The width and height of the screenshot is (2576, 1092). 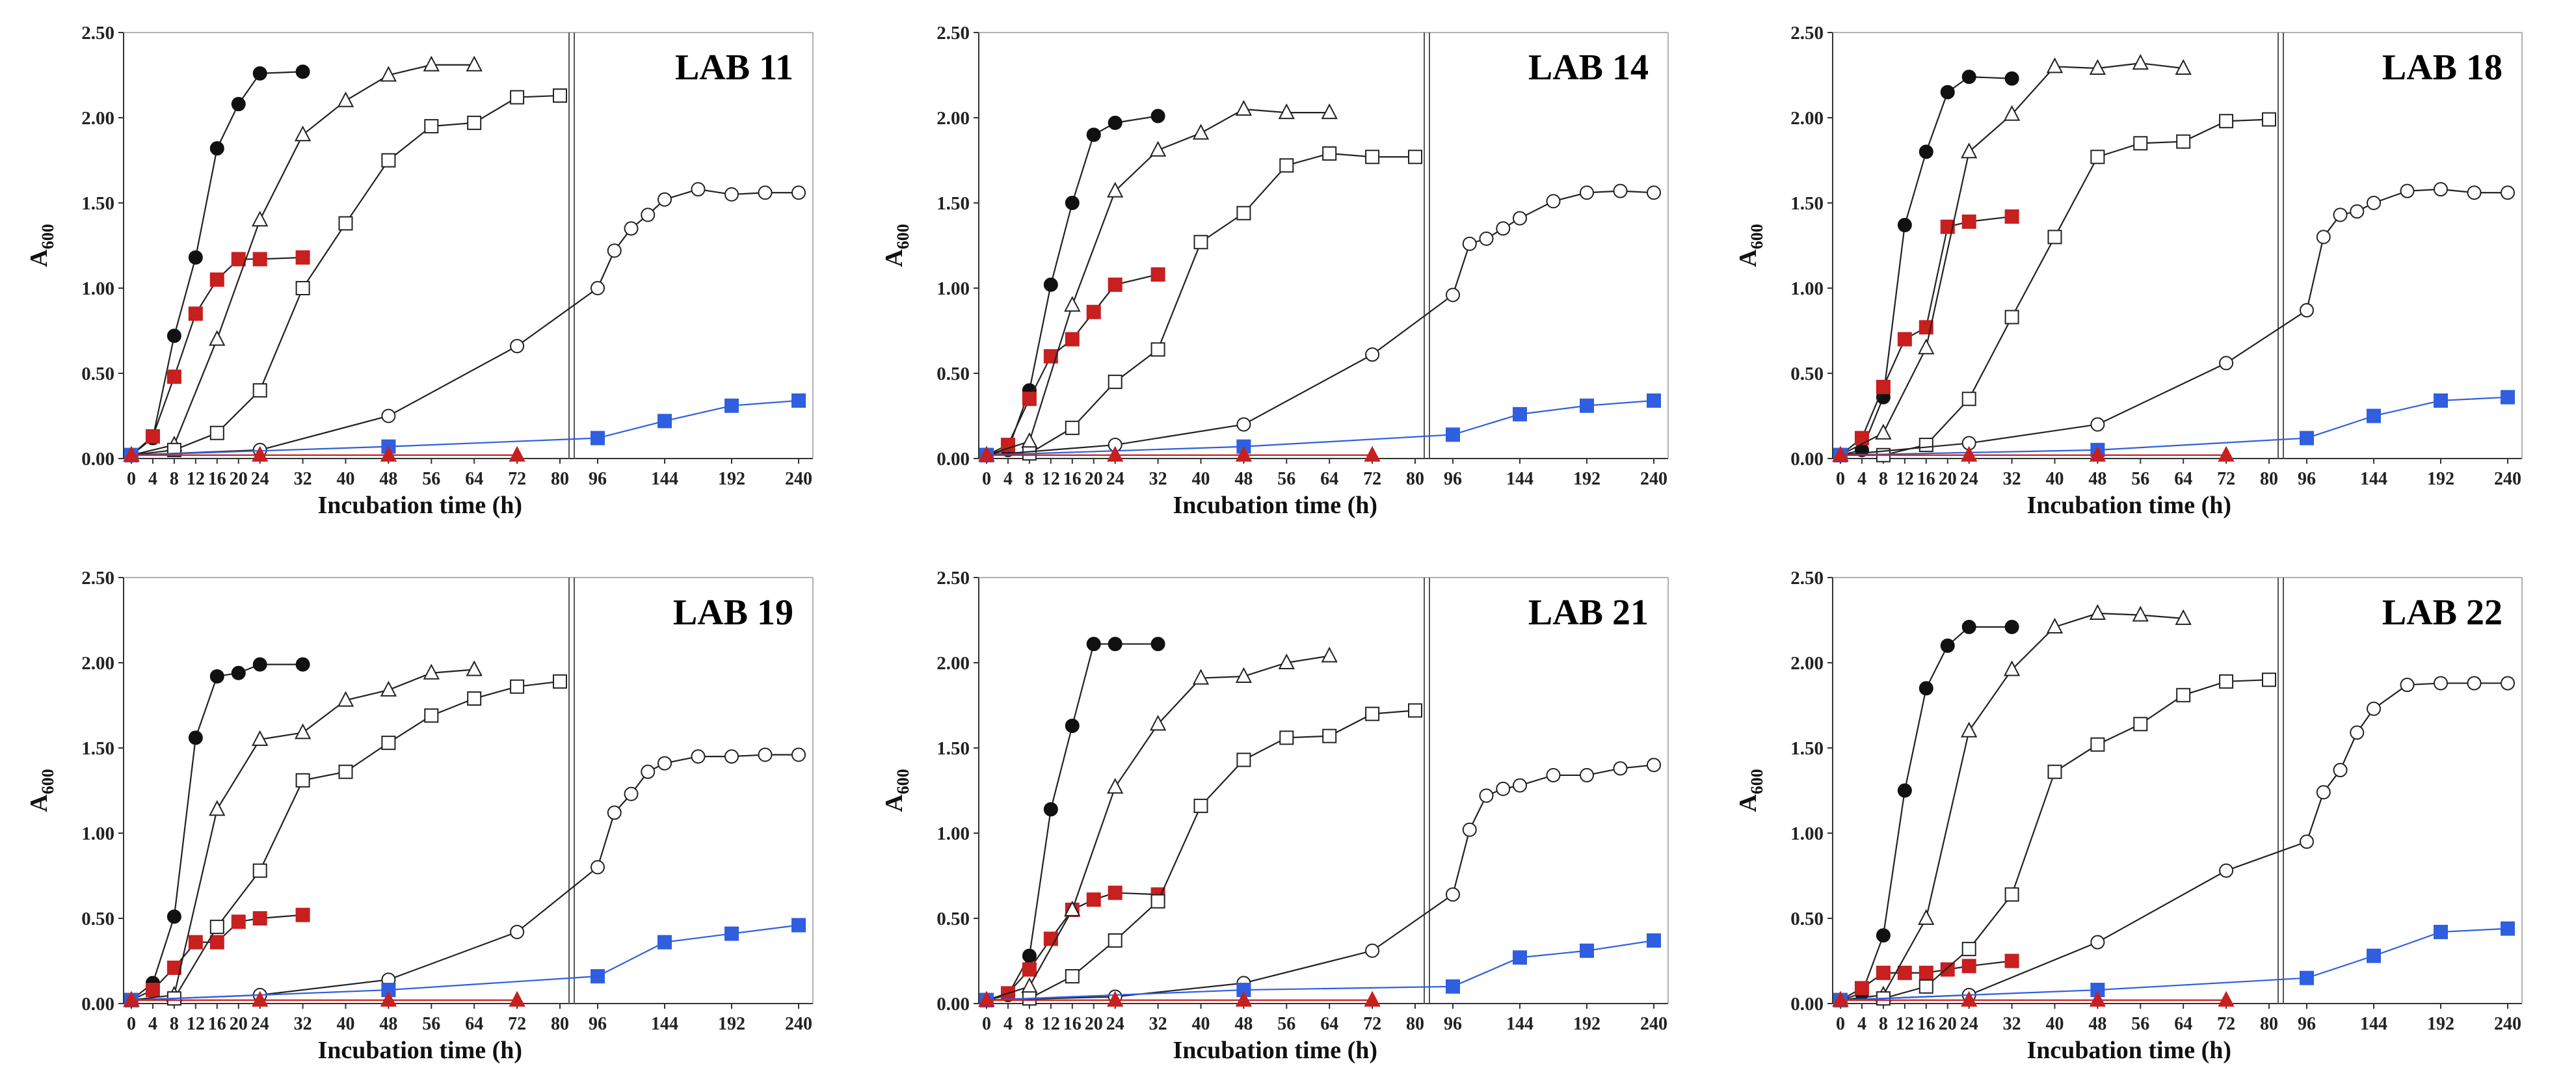 I want to click on y-tick-label: 1.00, so click(x=1807, y=833).